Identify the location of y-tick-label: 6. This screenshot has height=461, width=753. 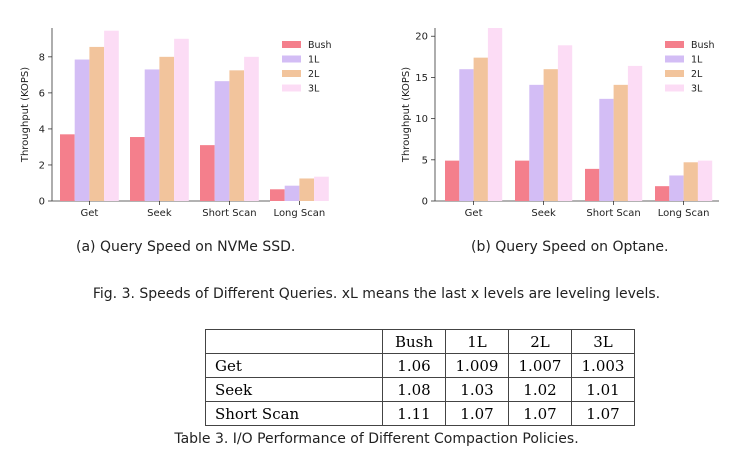
(42, 93).